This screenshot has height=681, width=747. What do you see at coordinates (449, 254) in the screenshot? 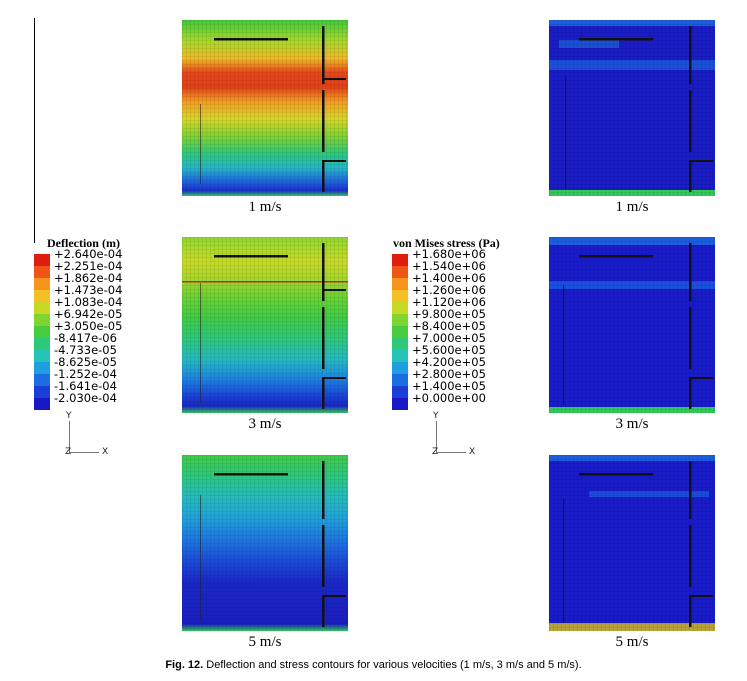
I see `stress-legend-value: +1.680e+06` at bounding box center [449, 254].